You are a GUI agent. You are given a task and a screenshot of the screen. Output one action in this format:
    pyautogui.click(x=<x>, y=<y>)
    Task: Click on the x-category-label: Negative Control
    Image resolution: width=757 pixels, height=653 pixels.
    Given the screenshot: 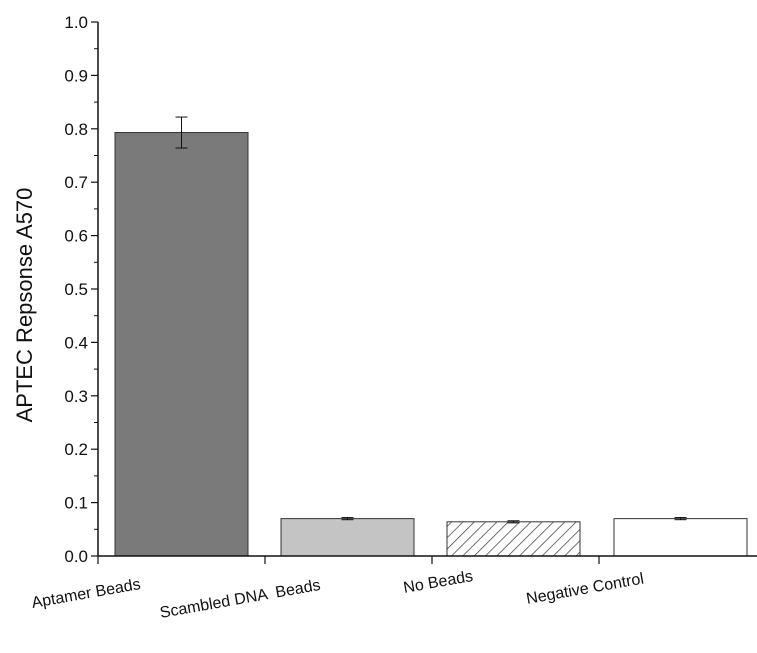 What is the action you would take?
    pyautogui.click(x=585, y=589)
    